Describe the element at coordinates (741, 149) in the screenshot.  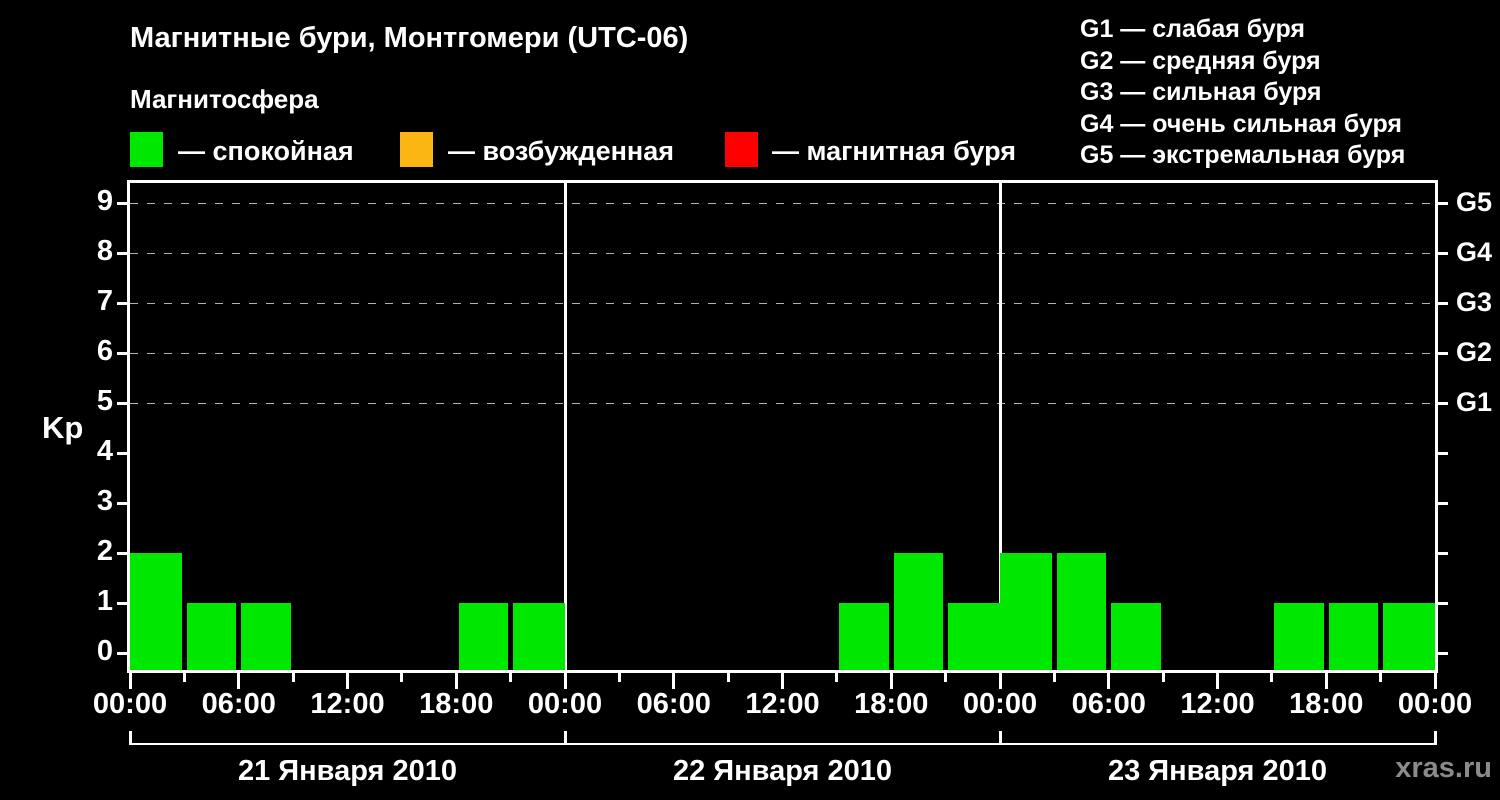
I see `storm-swatch-icon` at that location.